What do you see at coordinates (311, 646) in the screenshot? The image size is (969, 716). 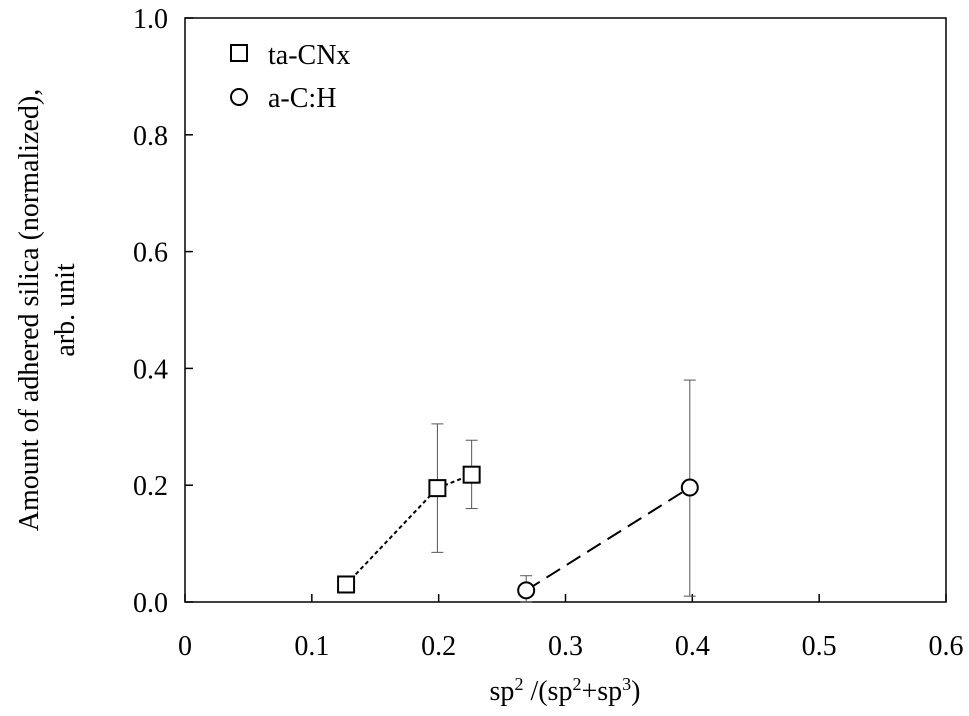 I see `x-tick-label: 0.1` at bounding box center [311, 646].